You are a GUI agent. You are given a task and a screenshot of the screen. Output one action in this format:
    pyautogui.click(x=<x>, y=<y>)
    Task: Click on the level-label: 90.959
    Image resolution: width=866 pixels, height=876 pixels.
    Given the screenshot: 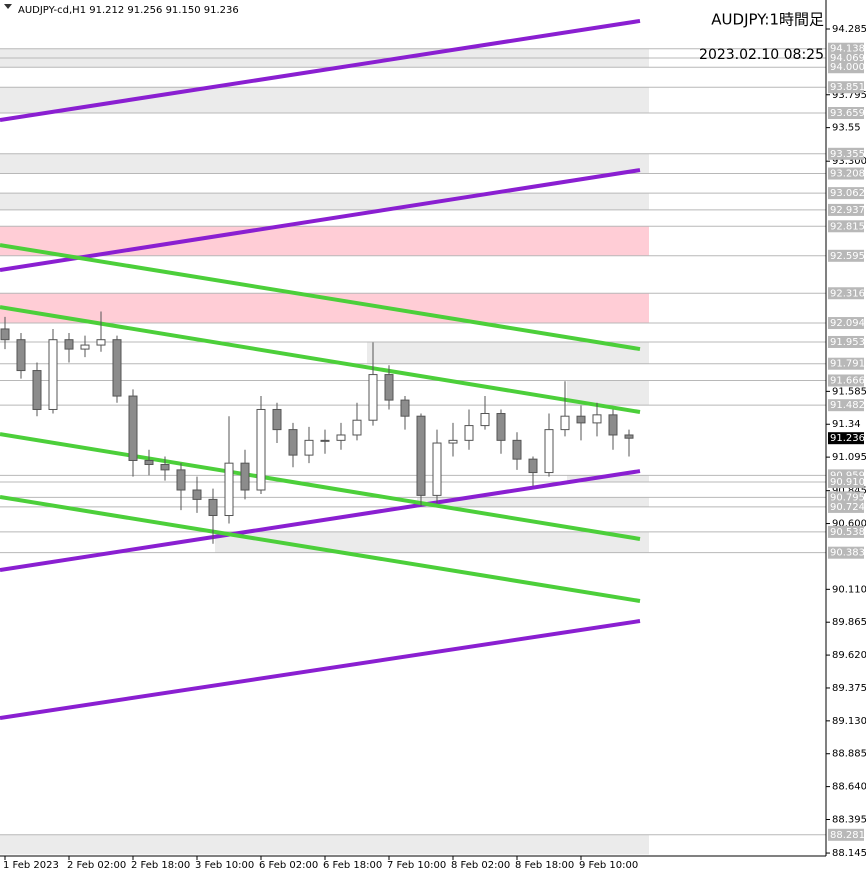 What is the action you would take?
    pyautogui.click(x=847, y=475)
    